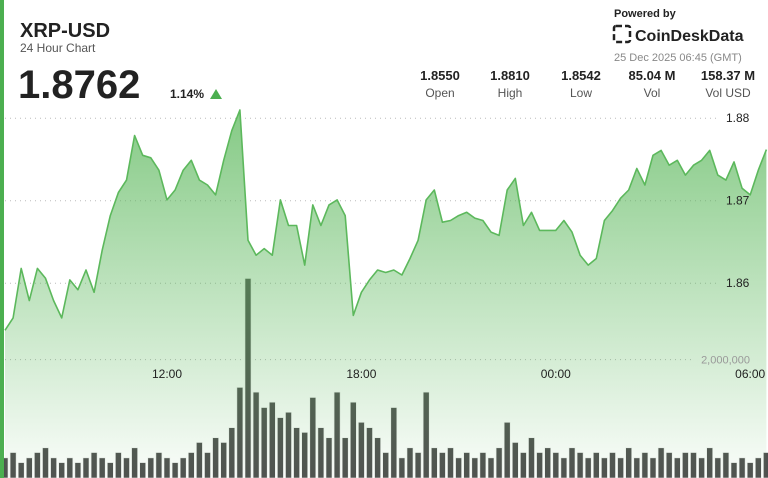 This screenshot has width=768, height=478. Describe the element at coordinates (361, 374) in the screenshot. I see `x-tick-label: 18:00` at that location.